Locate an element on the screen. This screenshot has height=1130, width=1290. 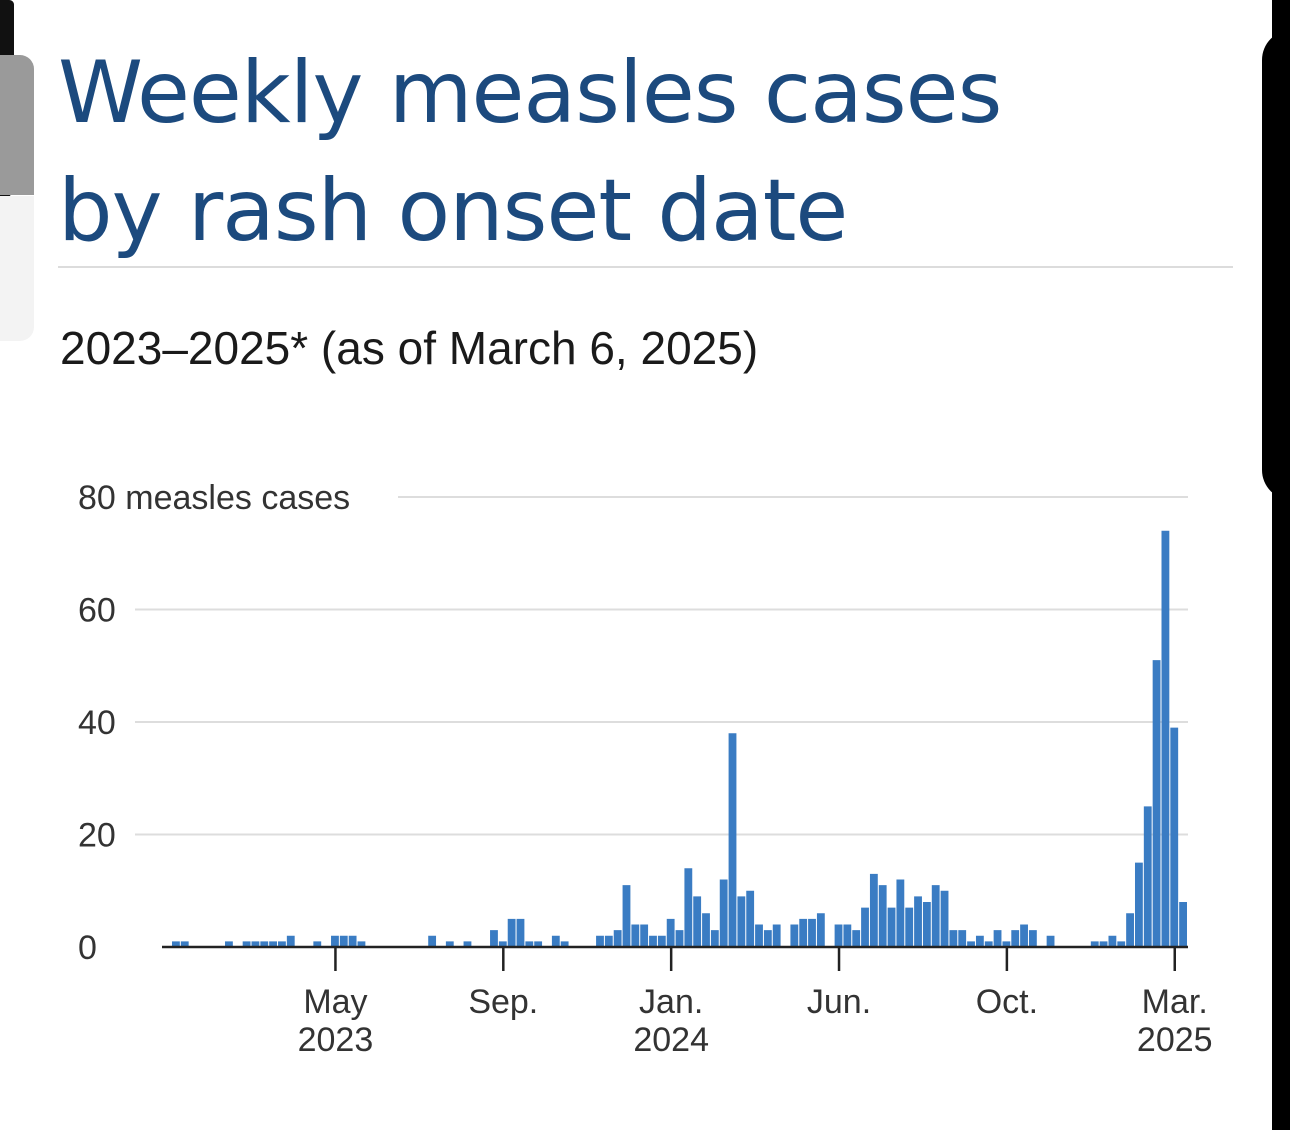
y-tick-label: 0 is located at coordinates (87, 948).